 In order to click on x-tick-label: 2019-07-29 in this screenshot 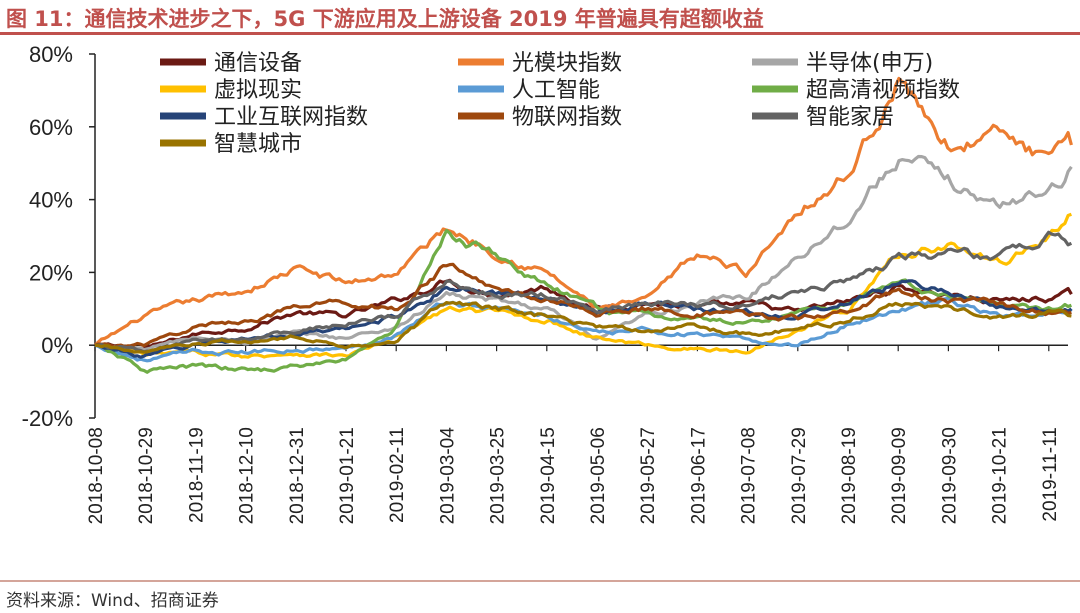, I will do `click(799, 475)`.